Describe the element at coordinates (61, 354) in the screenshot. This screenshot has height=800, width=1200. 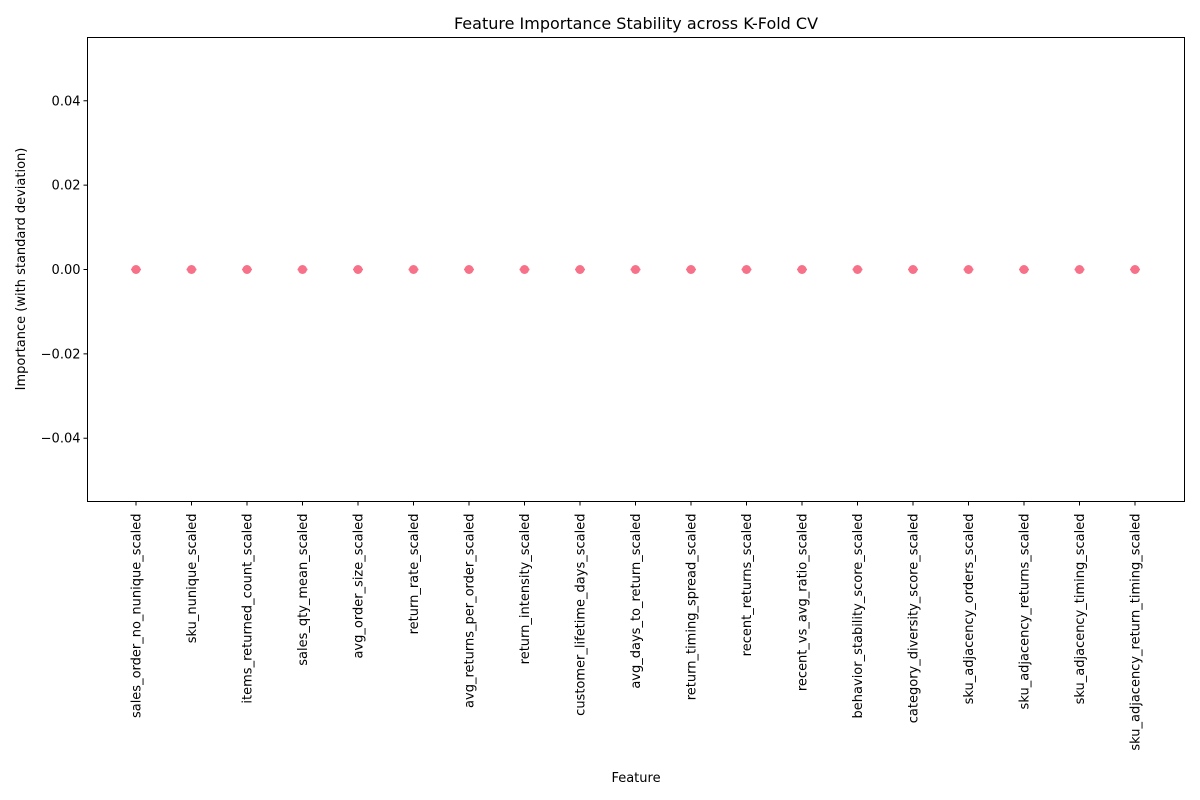
I see `y-tick-label: −0.02` at that location.